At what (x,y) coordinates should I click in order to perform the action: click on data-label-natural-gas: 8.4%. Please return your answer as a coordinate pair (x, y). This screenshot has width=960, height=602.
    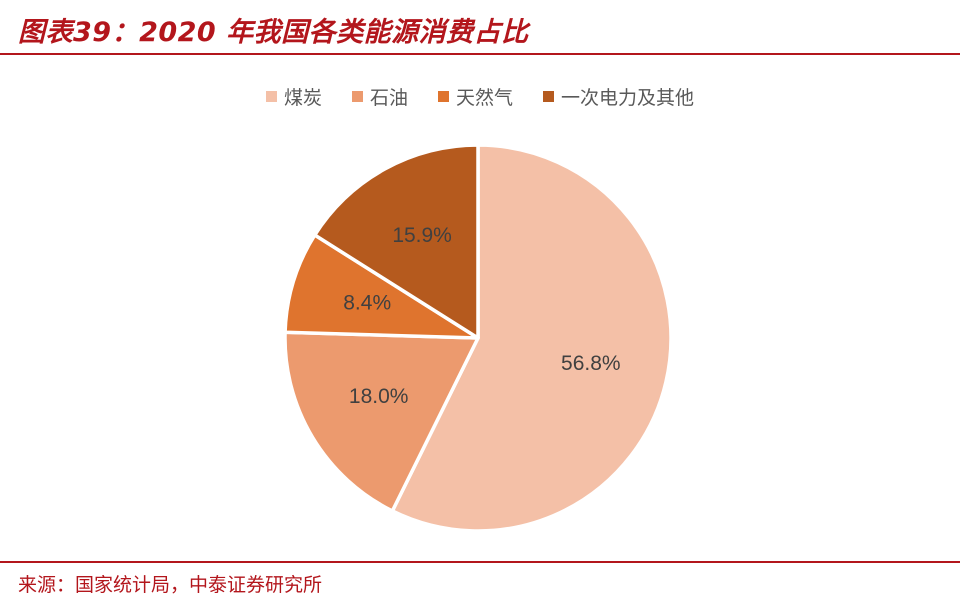
    Looking at the image, I should click on (367, 303).